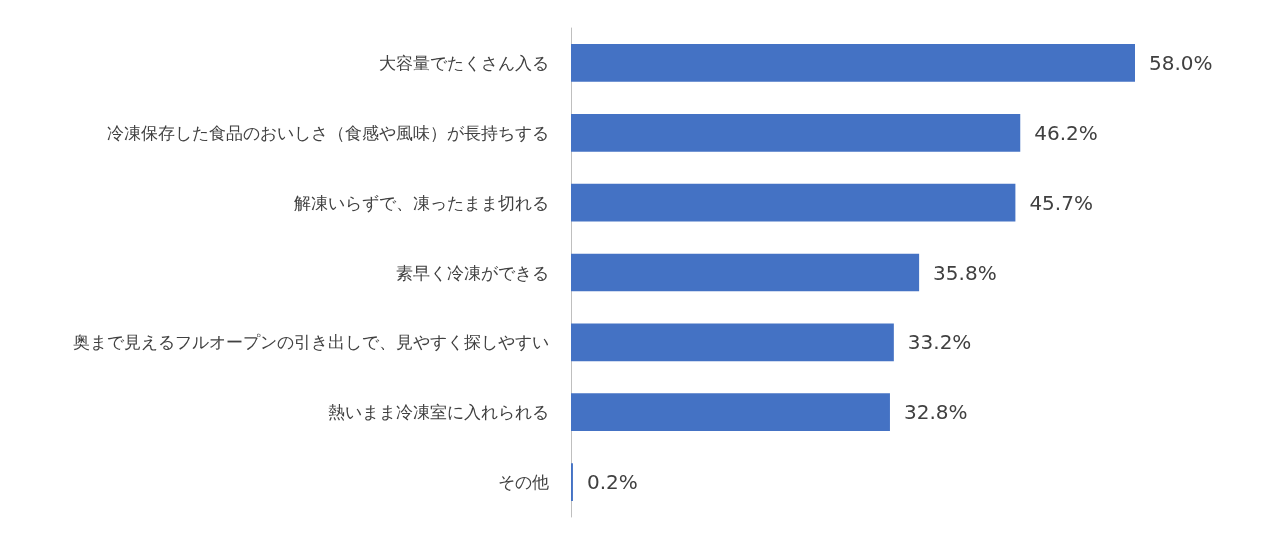 The image size is (1280, 545). What do you see at coordinates (472, 272) in the screenshot?
I see `y-tick-label: 素早く冷凍ができる` at bounding box center [472, 272].